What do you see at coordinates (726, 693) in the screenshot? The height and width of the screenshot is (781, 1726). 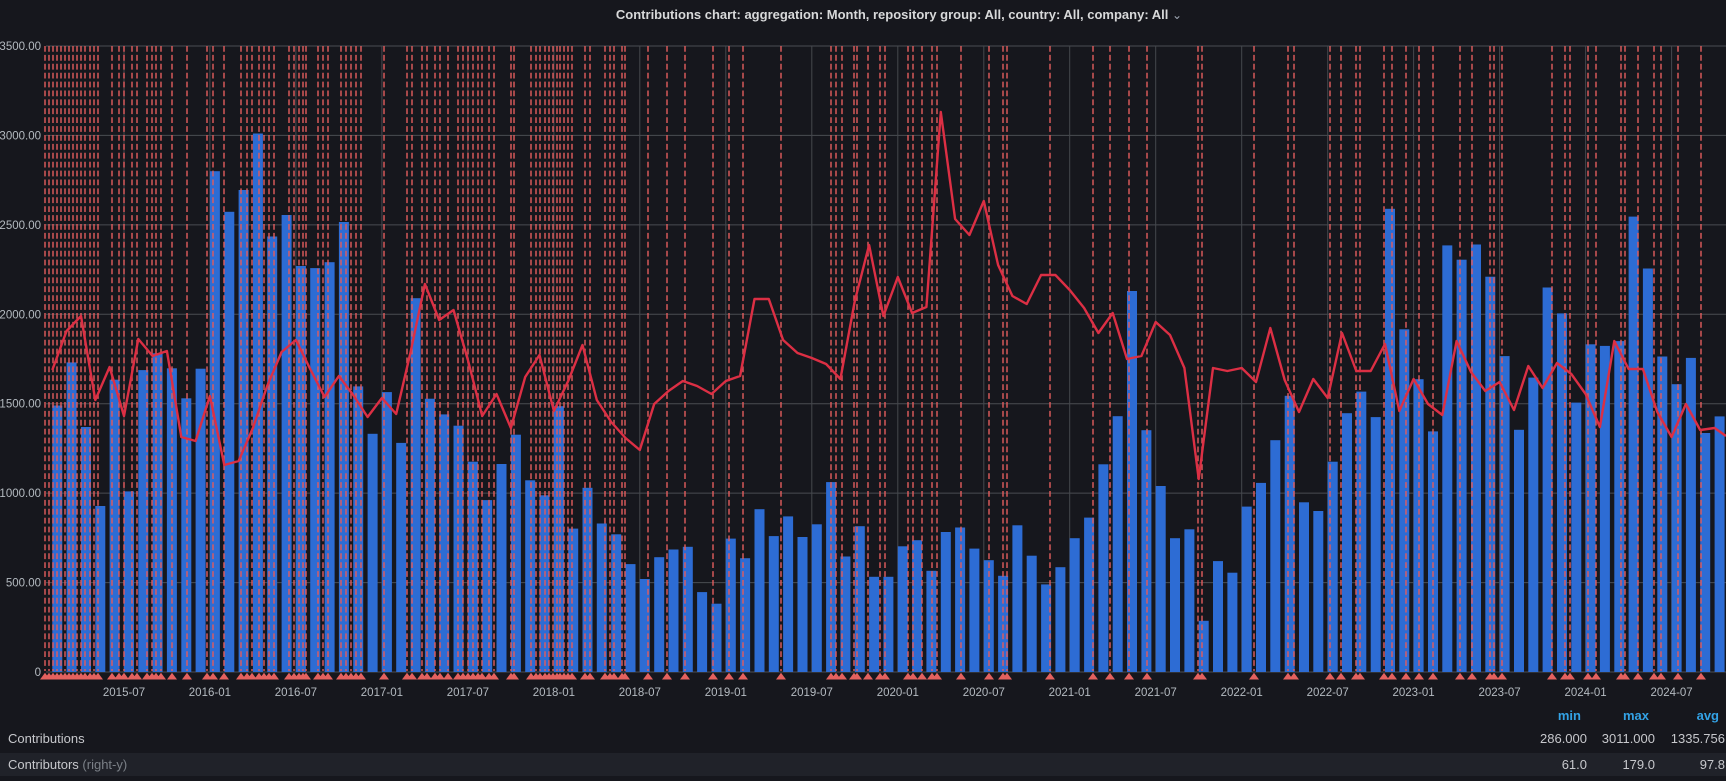 I see `svg-text: 2019-01` at bounding box center [726, 693].